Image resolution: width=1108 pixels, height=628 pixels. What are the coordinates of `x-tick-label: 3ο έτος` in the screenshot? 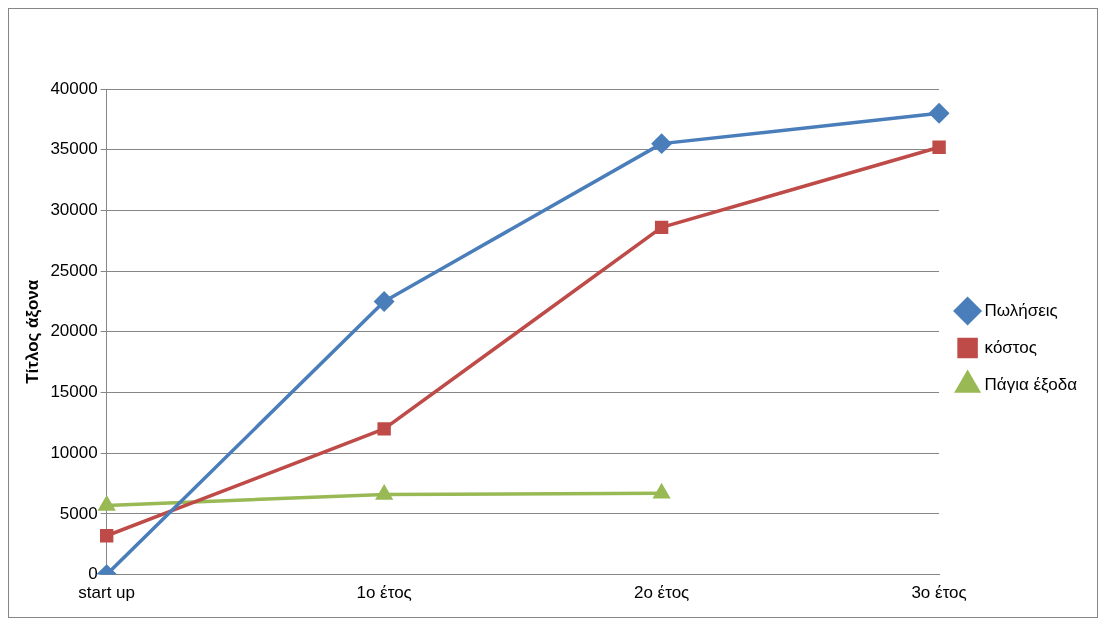 It's located at (939, 593).